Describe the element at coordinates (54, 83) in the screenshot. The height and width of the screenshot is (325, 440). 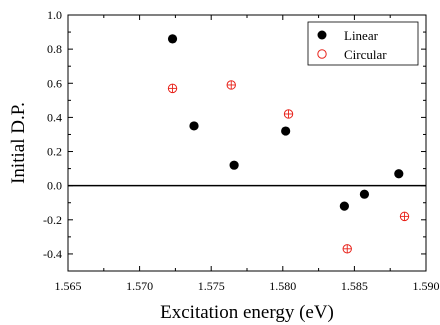
I see `y-tick-label: 0.6` at that location.